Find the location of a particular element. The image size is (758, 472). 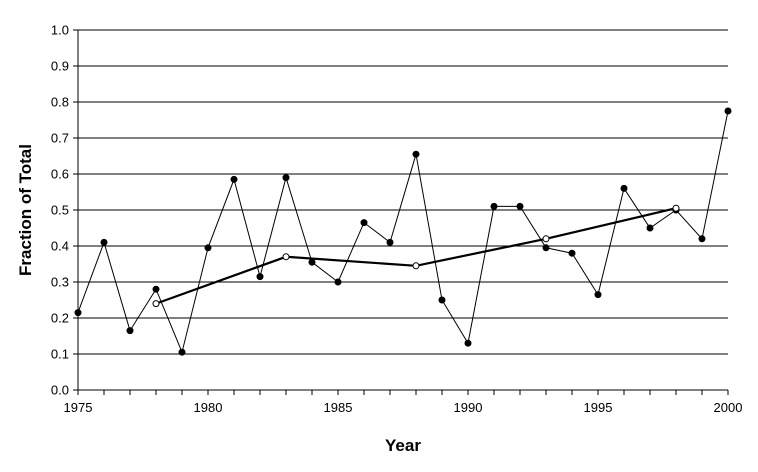

y-tick-label: 1.0 is located at coordinates (60, 30).